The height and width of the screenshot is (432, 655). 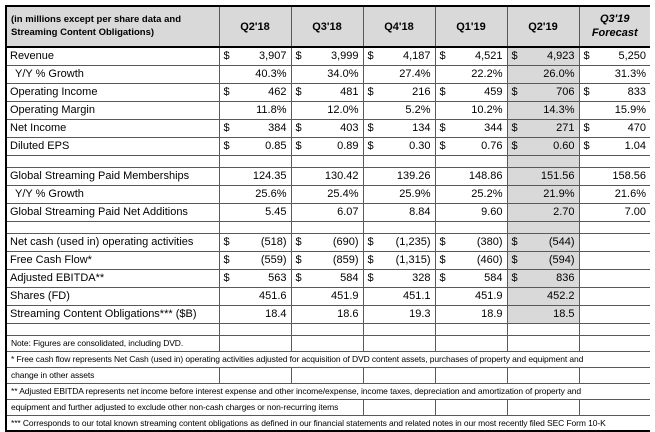 What do you see at coordinates (399, 314) in the screenshot?
I see `cell: 19.3` at bounding box center [399, 314].